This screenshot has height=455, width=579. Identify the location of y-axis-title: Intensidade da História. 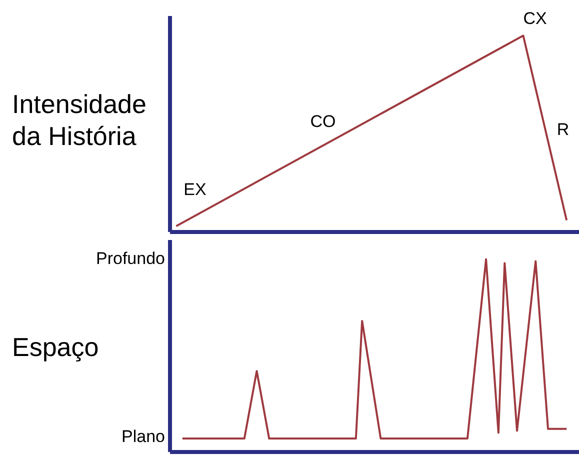
(80, 120).